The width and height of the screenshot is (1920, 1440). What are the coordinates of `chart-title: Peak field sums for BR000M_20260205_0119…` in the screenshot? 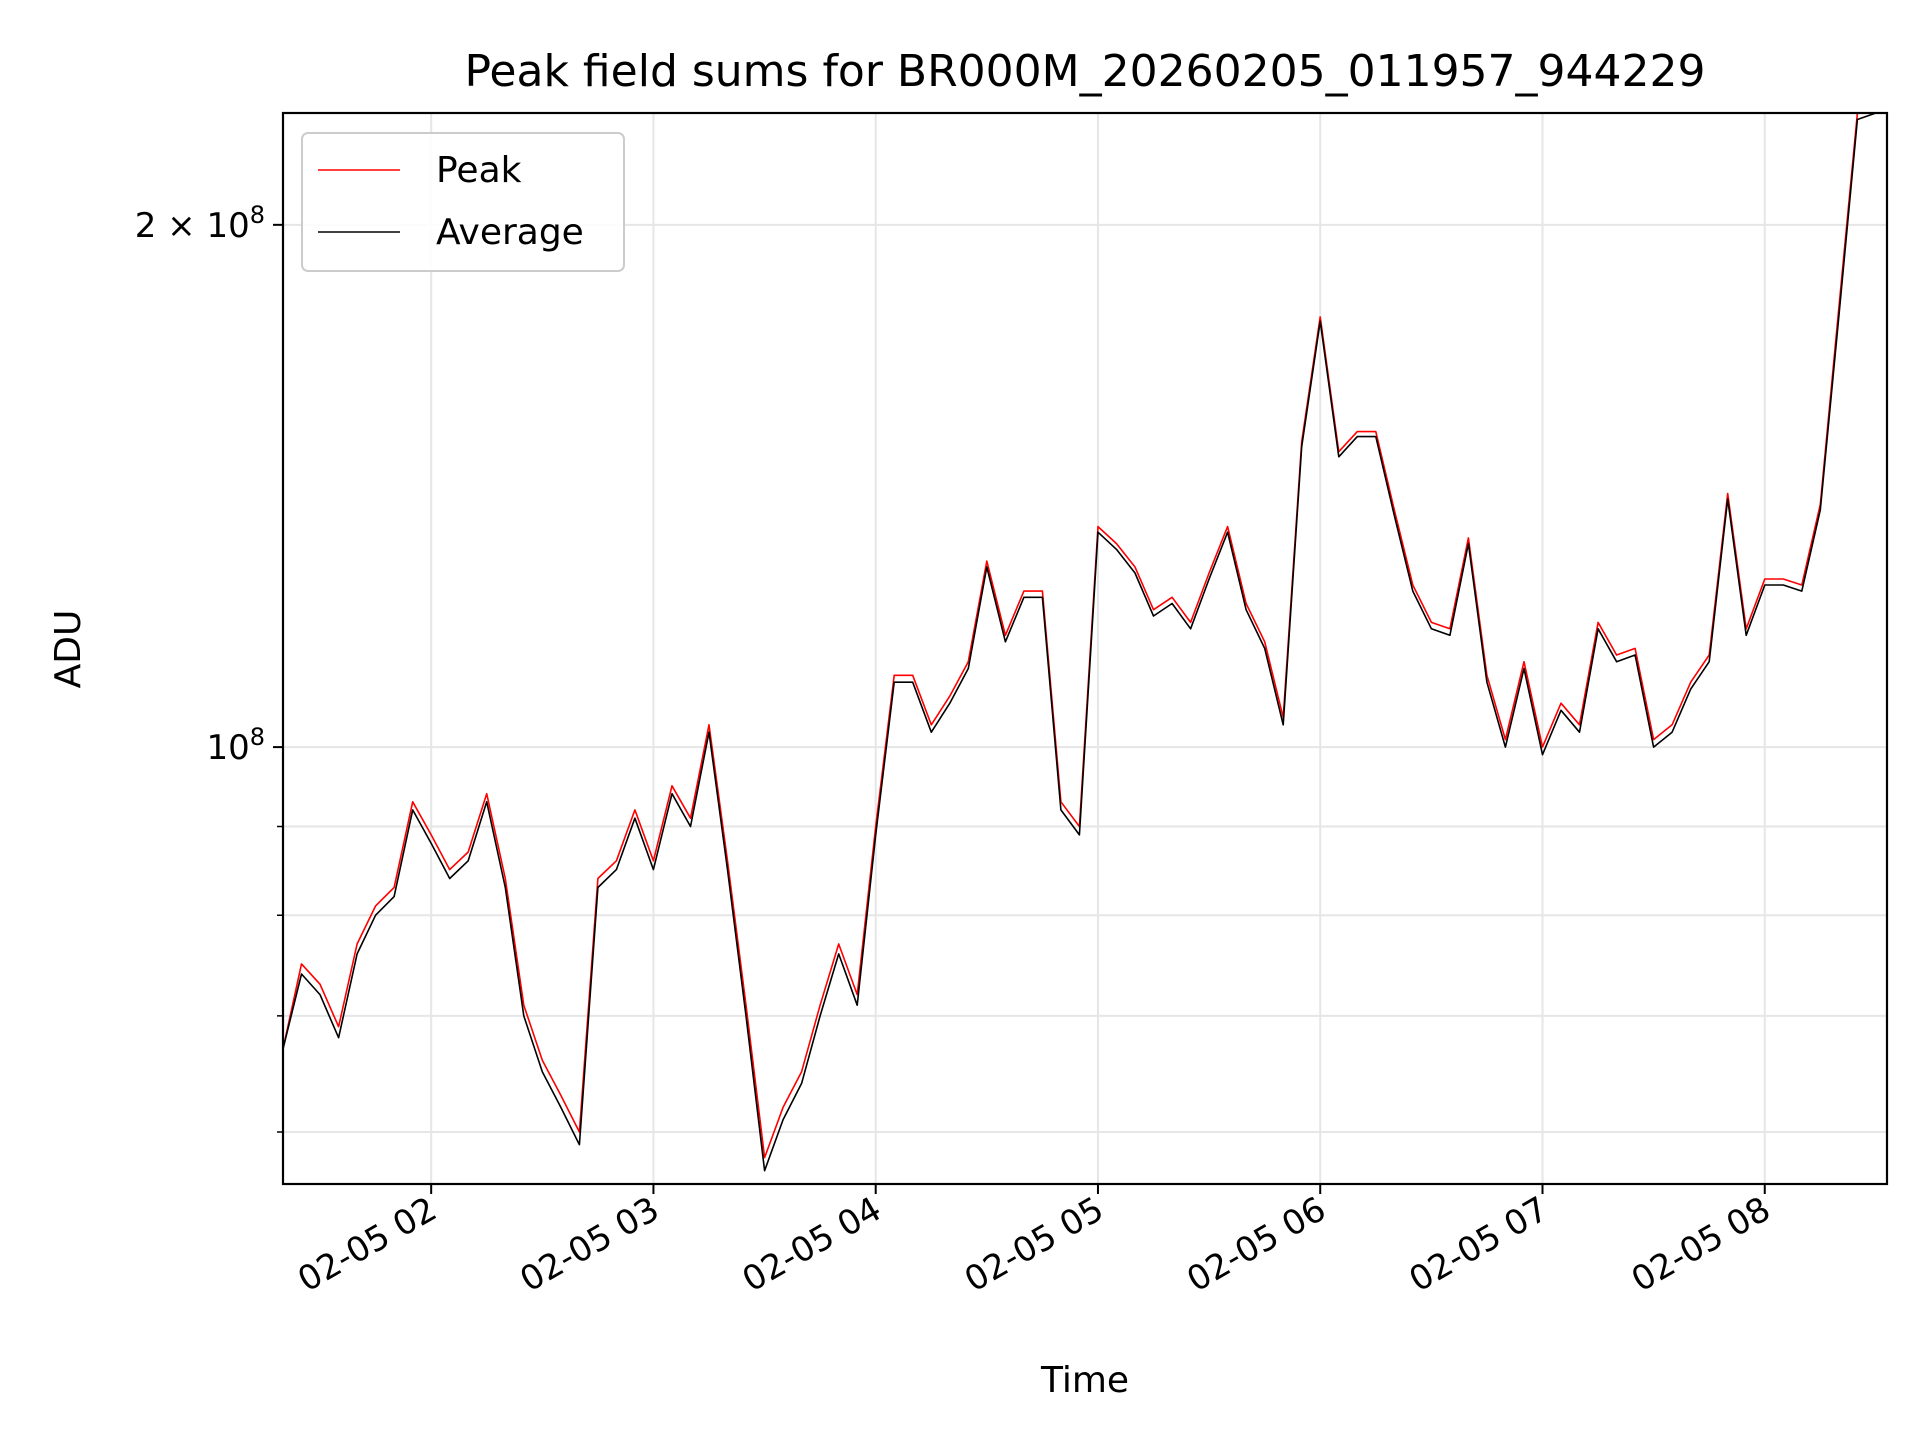 It's located at (1084, 71).